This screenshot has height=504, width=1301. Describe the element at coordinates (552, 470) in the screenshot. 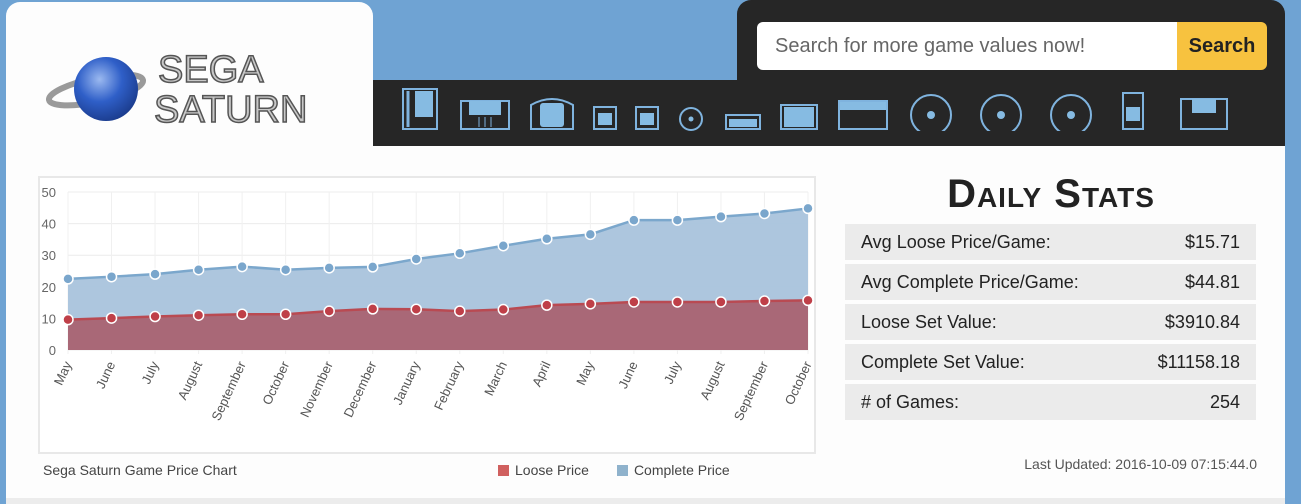

I see `legend-label: Loose Price` at that location.